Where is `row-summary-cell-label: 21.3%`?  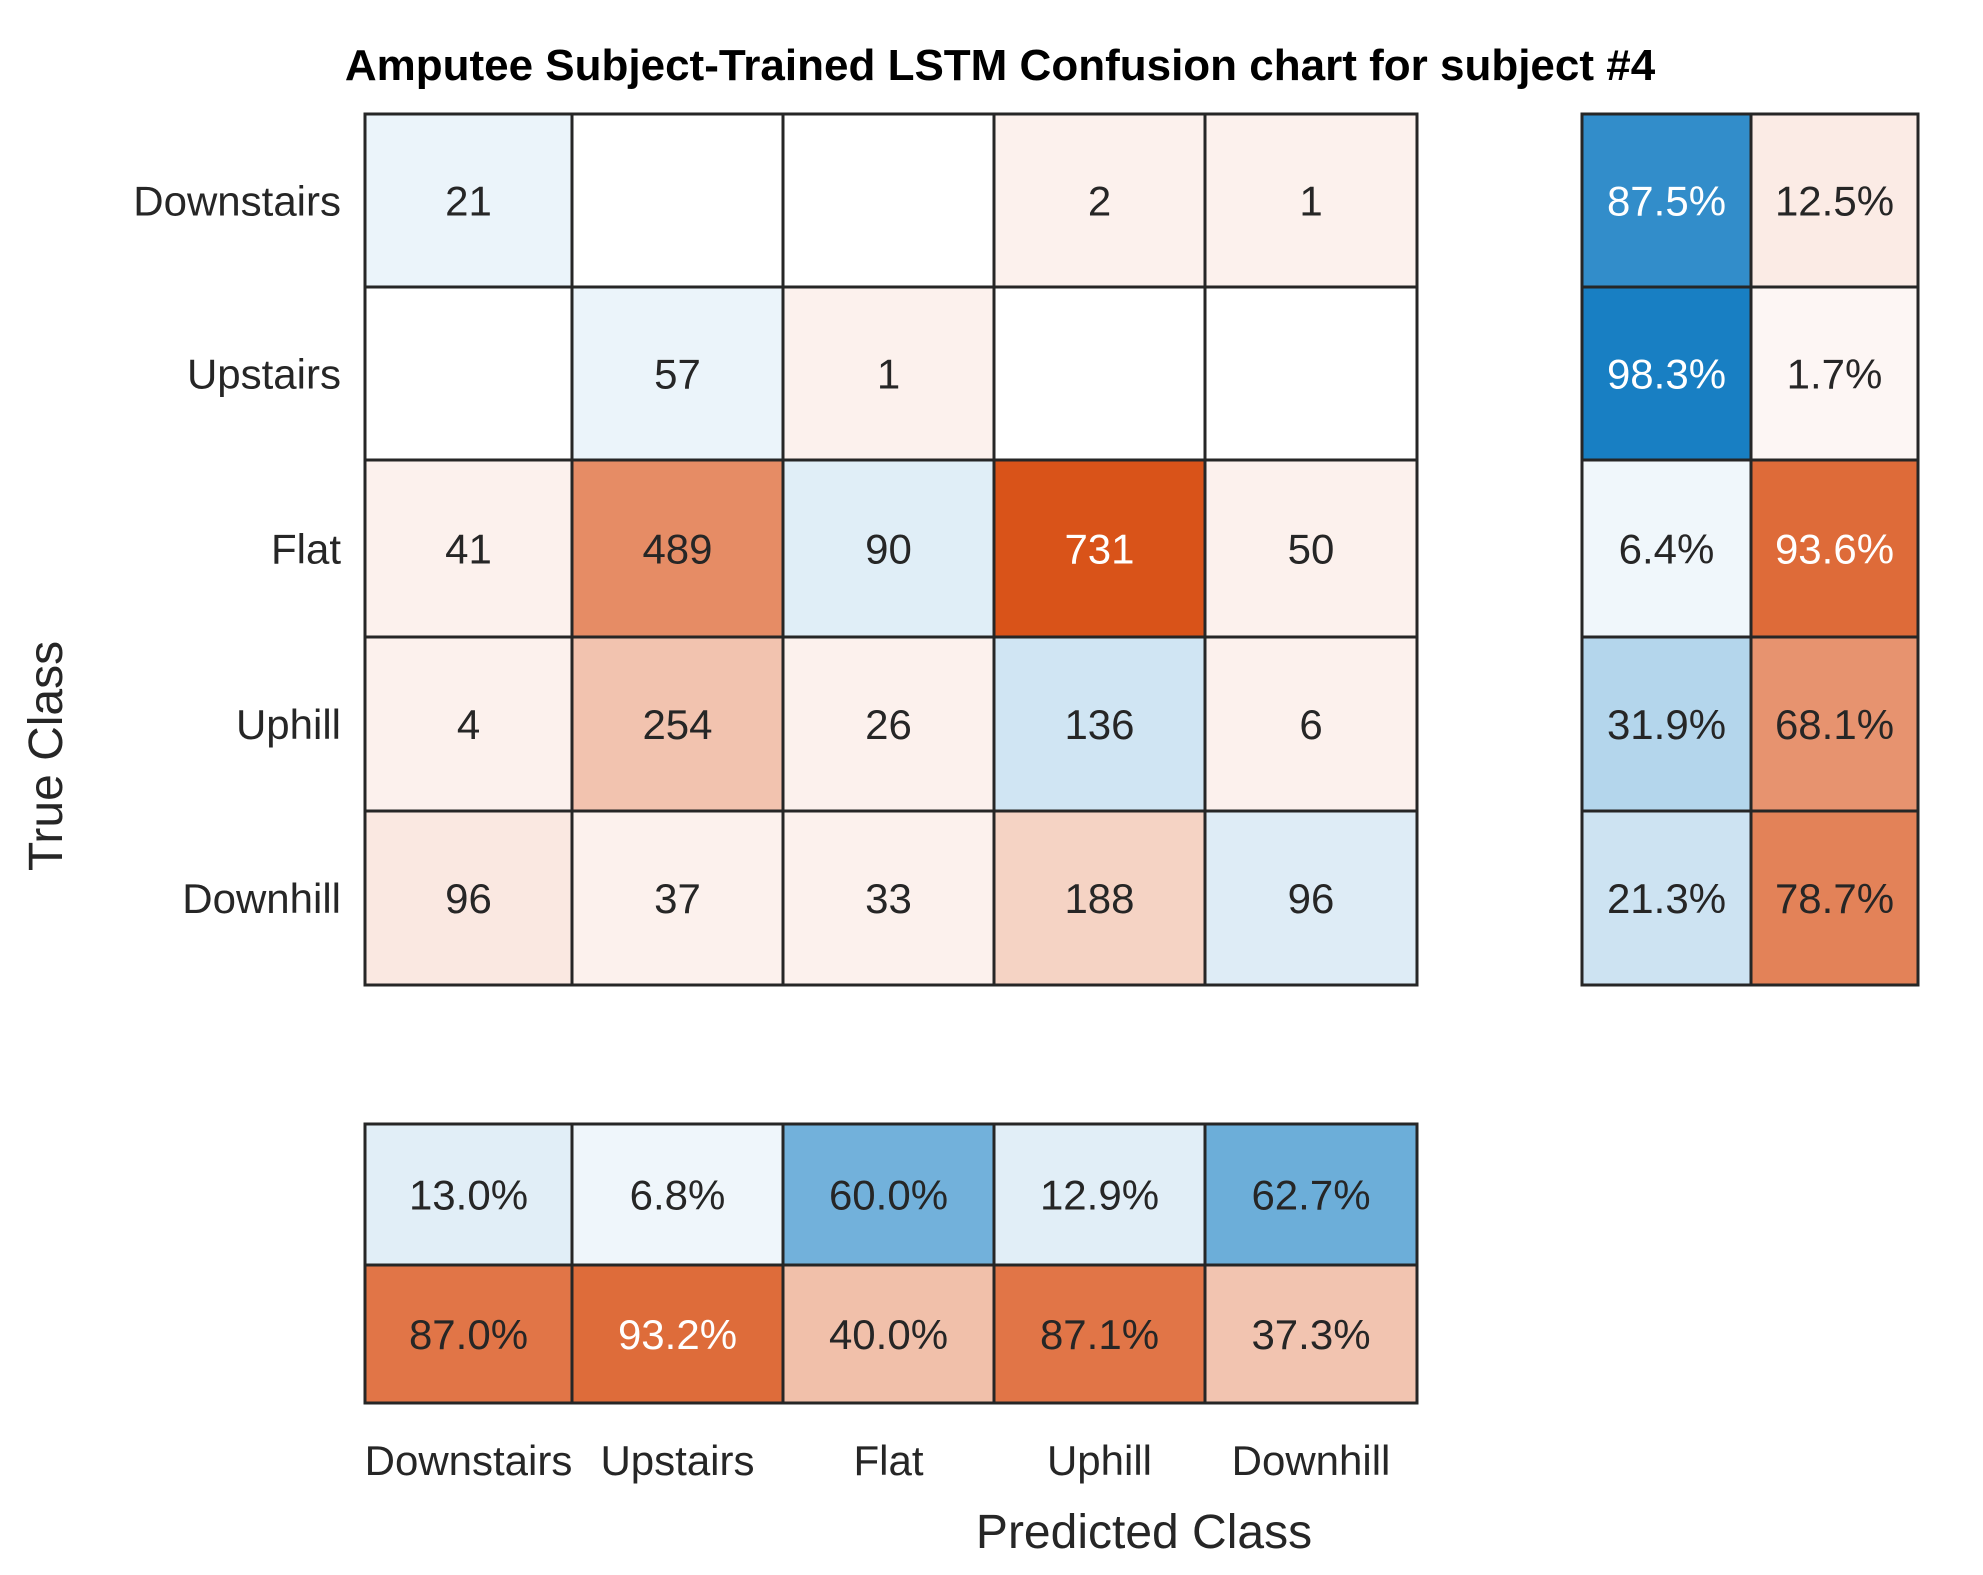 row-summary-cell-label: 21.3% is located at coordinates (1666, 898).